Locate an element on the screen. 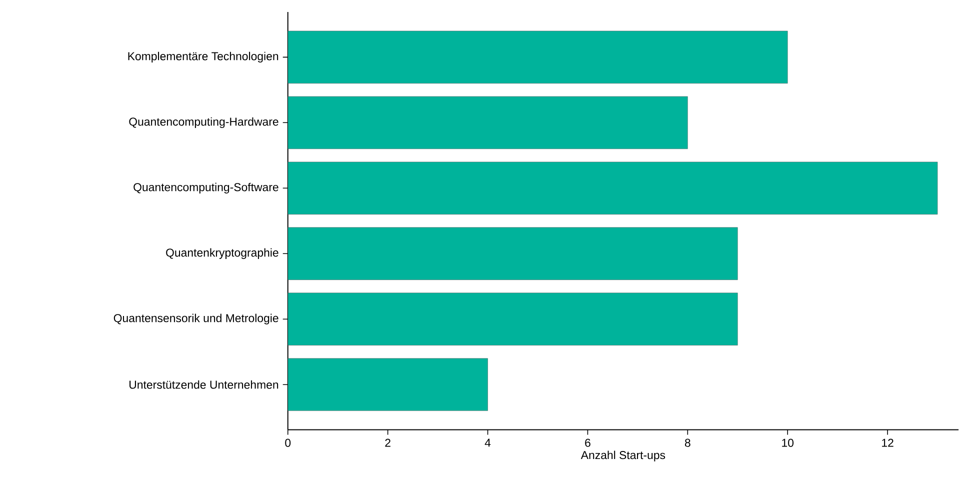  x-tick-label: 0 is located at coordinates (288, 443).